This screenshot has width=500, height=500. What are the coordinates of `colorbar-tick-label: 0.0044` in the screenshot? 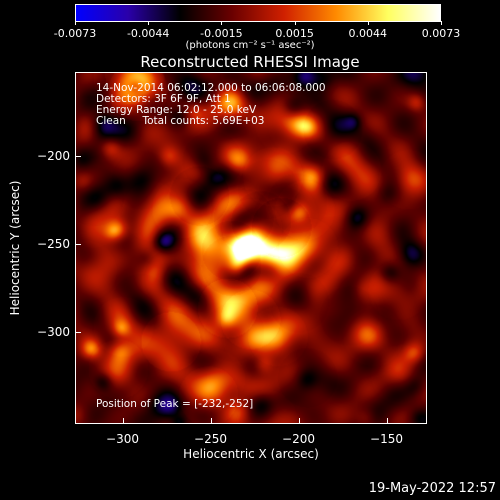 It's located at (368, 33).